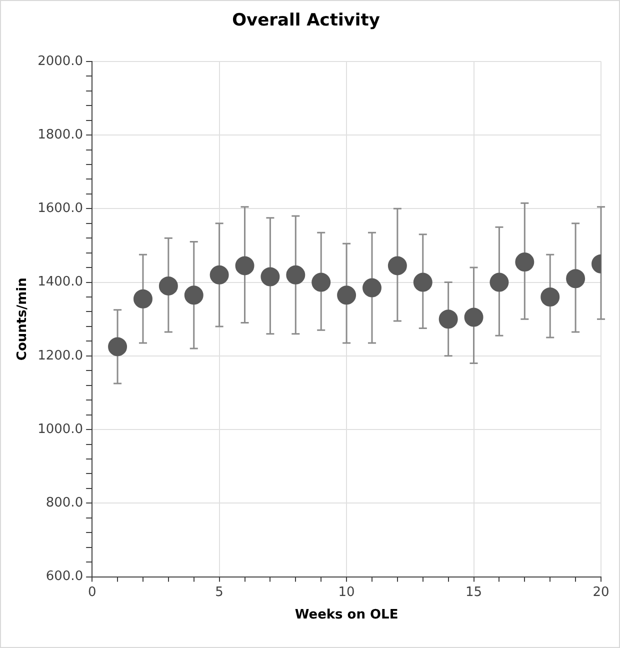 This screenshot has width=620, height=648. I want to click on chart-title: Overall Activity, so click(306, 20).